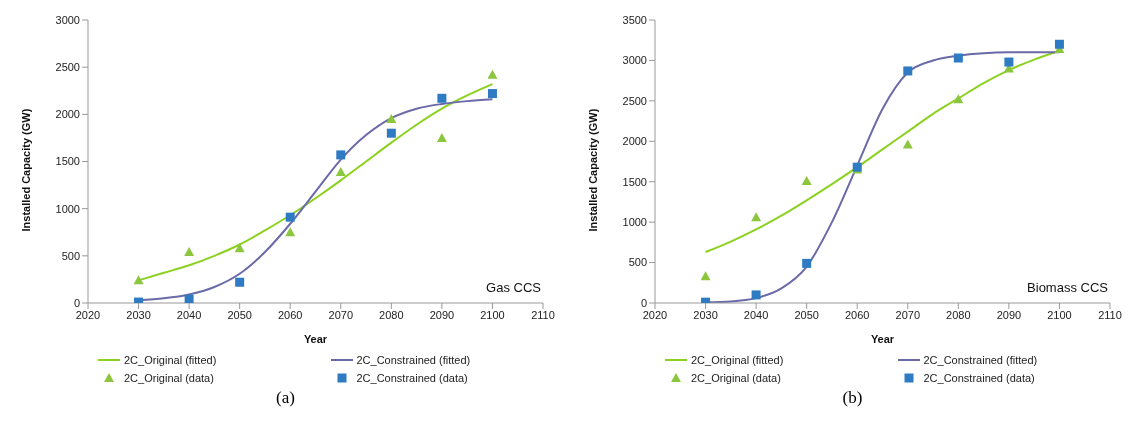 The width and height of the screenshot is (1139, 448). Describe the element at coordinates (852, 398) in the screenshot. I see `text: (b)` at that location.